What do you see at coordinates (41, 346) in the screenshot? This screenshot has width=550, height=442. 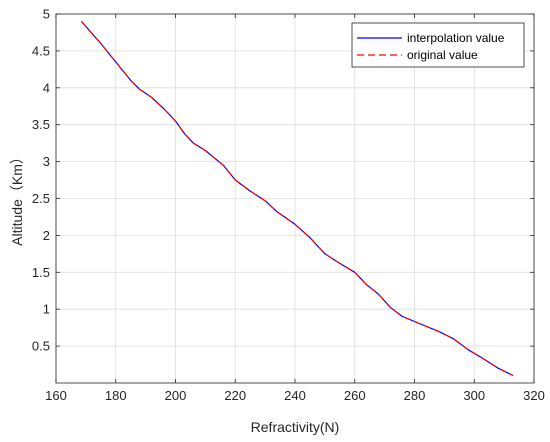 I see `y-tick-label: 0.5` at bounding box center [41, 346].